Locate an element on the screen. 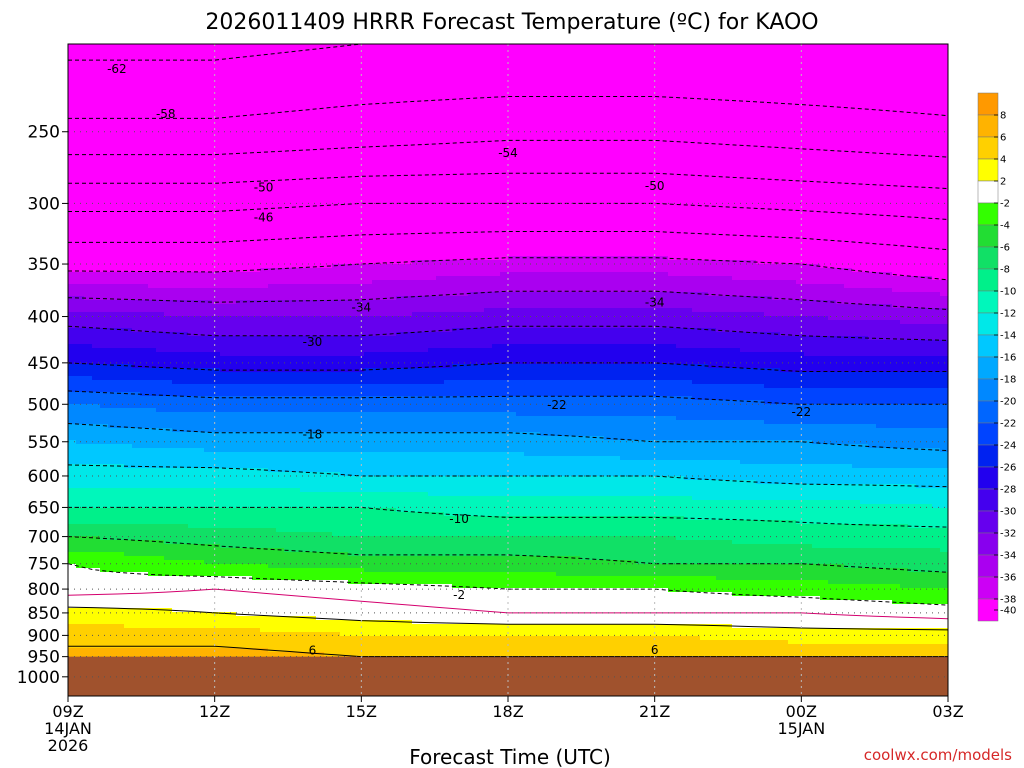 The height and width of the screenshot is (768, 1024). y-tick-label: 850 is located at coordinates (44, 614).